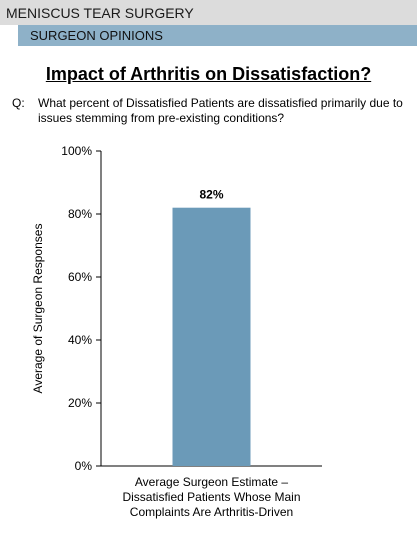  Describe the element at coordinates (211, 336) in the screenshot. I see `bar` at that location.